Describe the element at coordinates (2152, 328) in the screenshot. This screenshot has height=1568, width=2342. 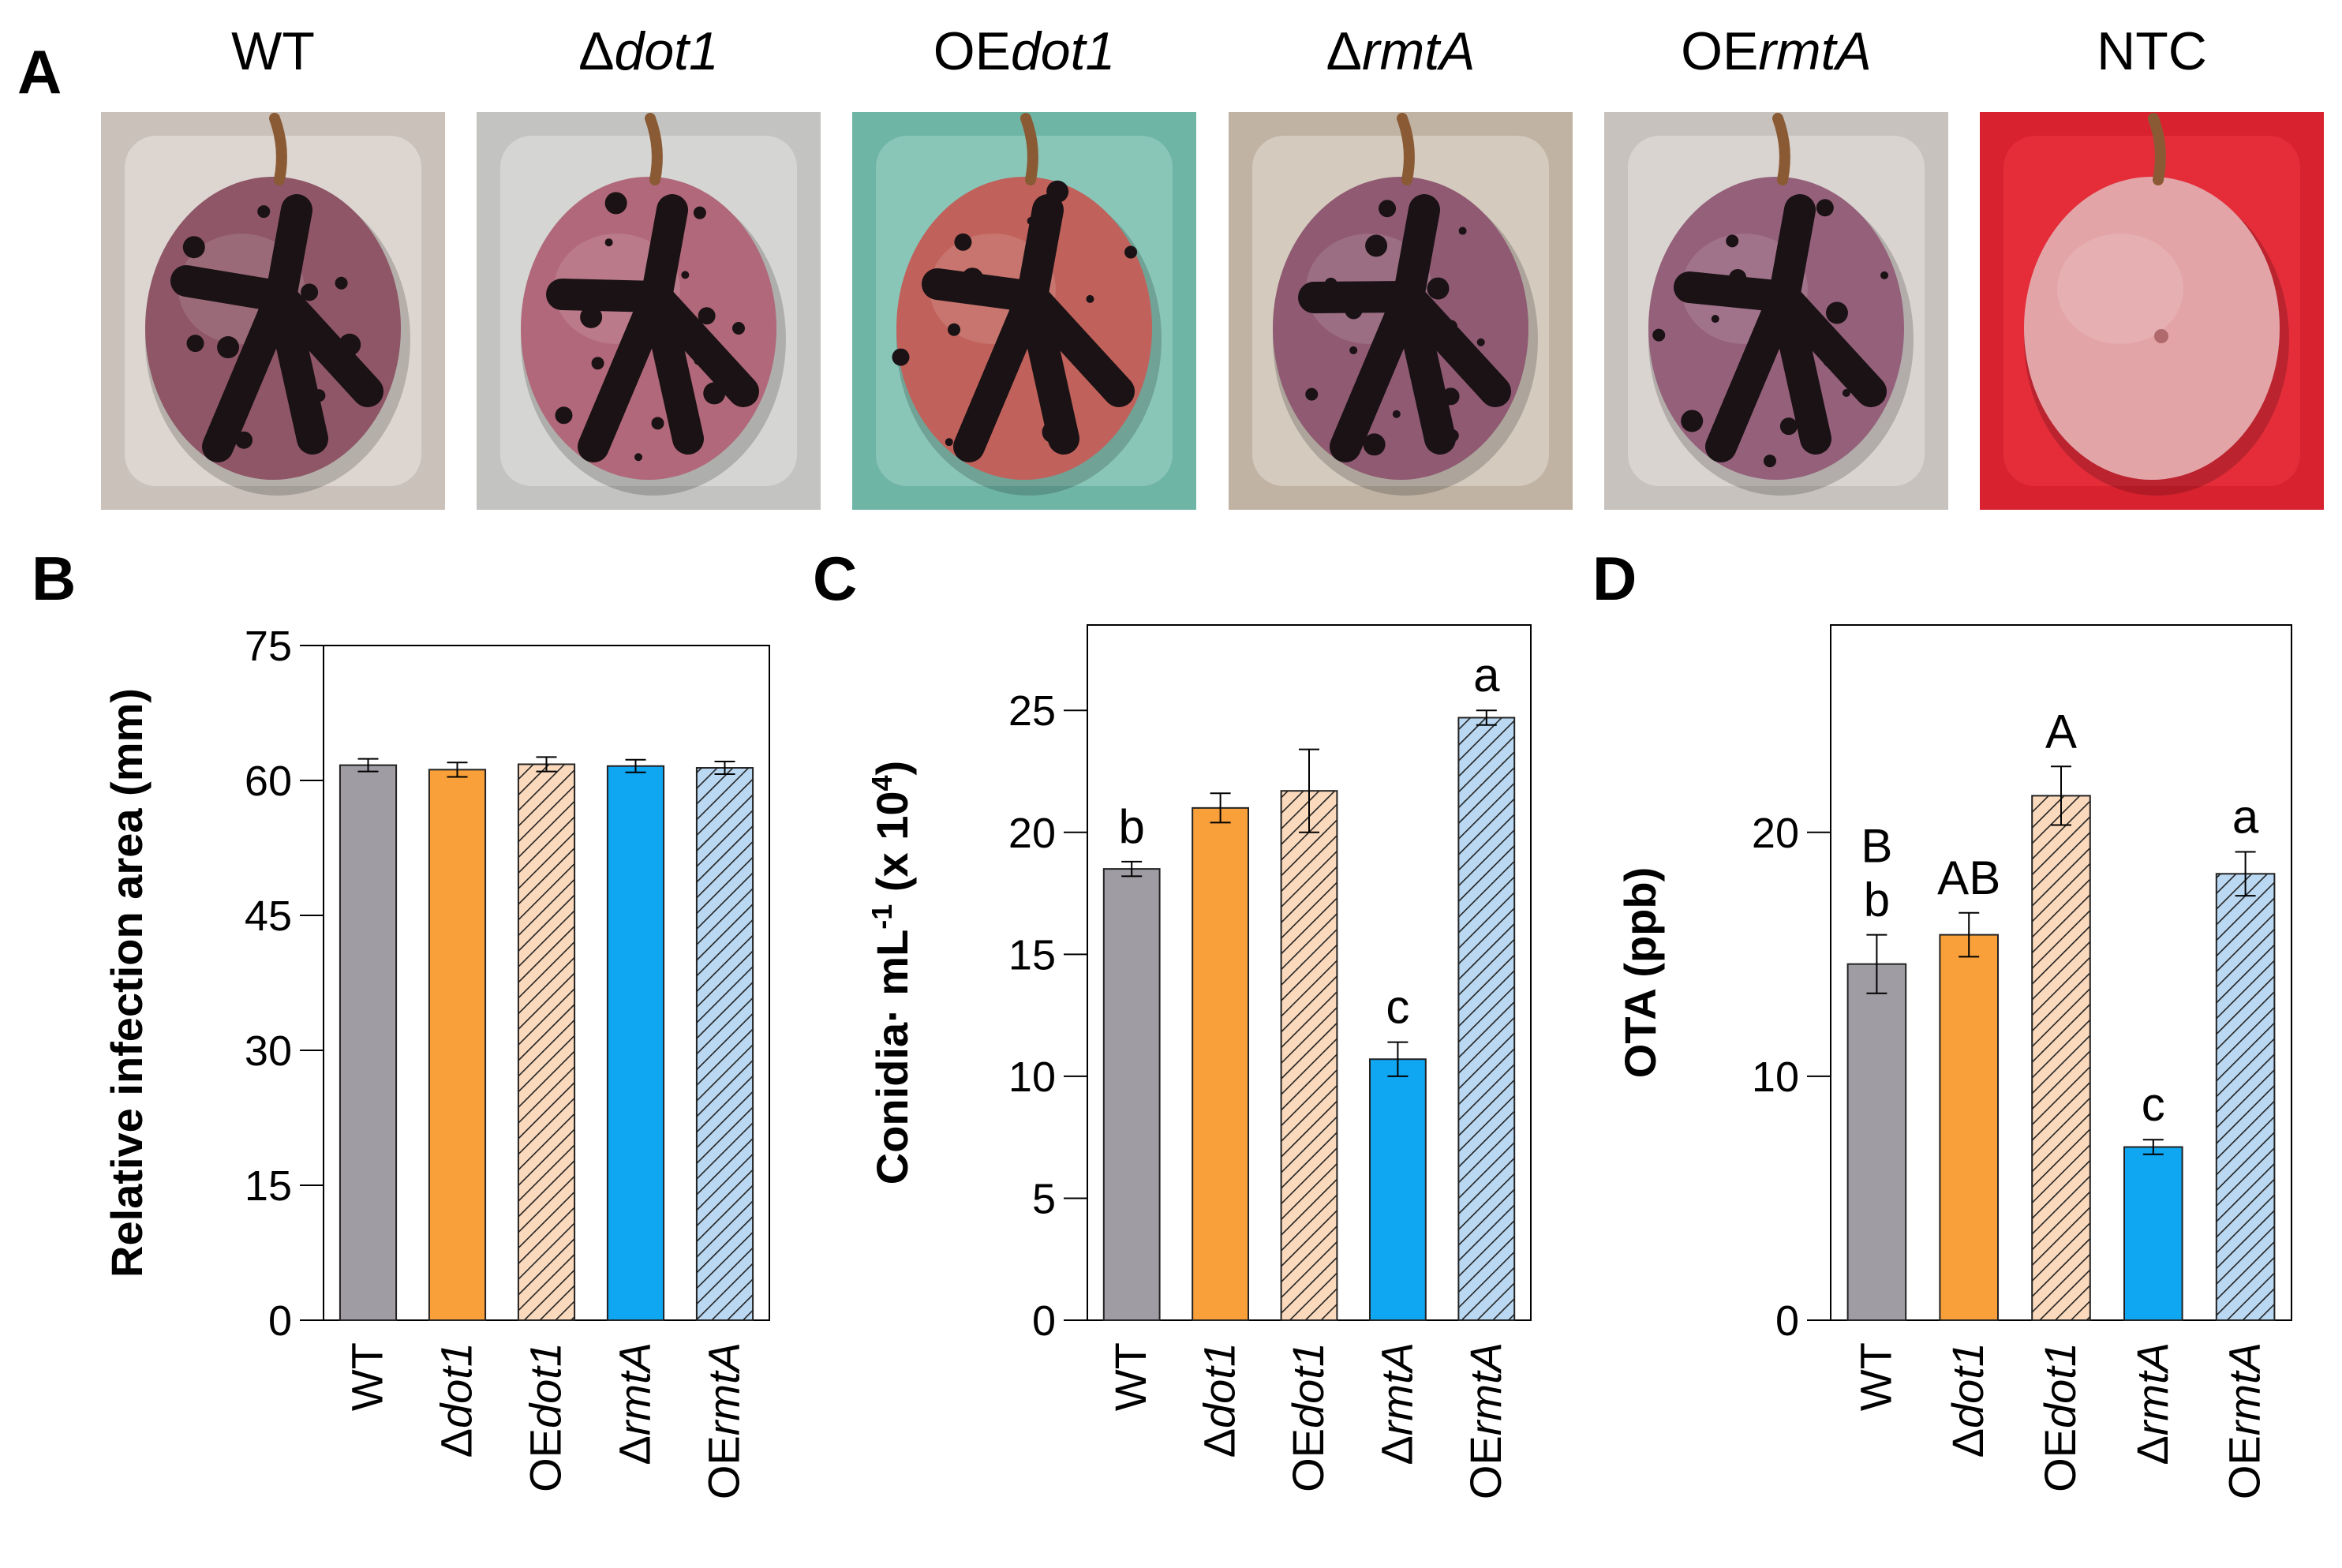
I see `grape-fruit` at that location.